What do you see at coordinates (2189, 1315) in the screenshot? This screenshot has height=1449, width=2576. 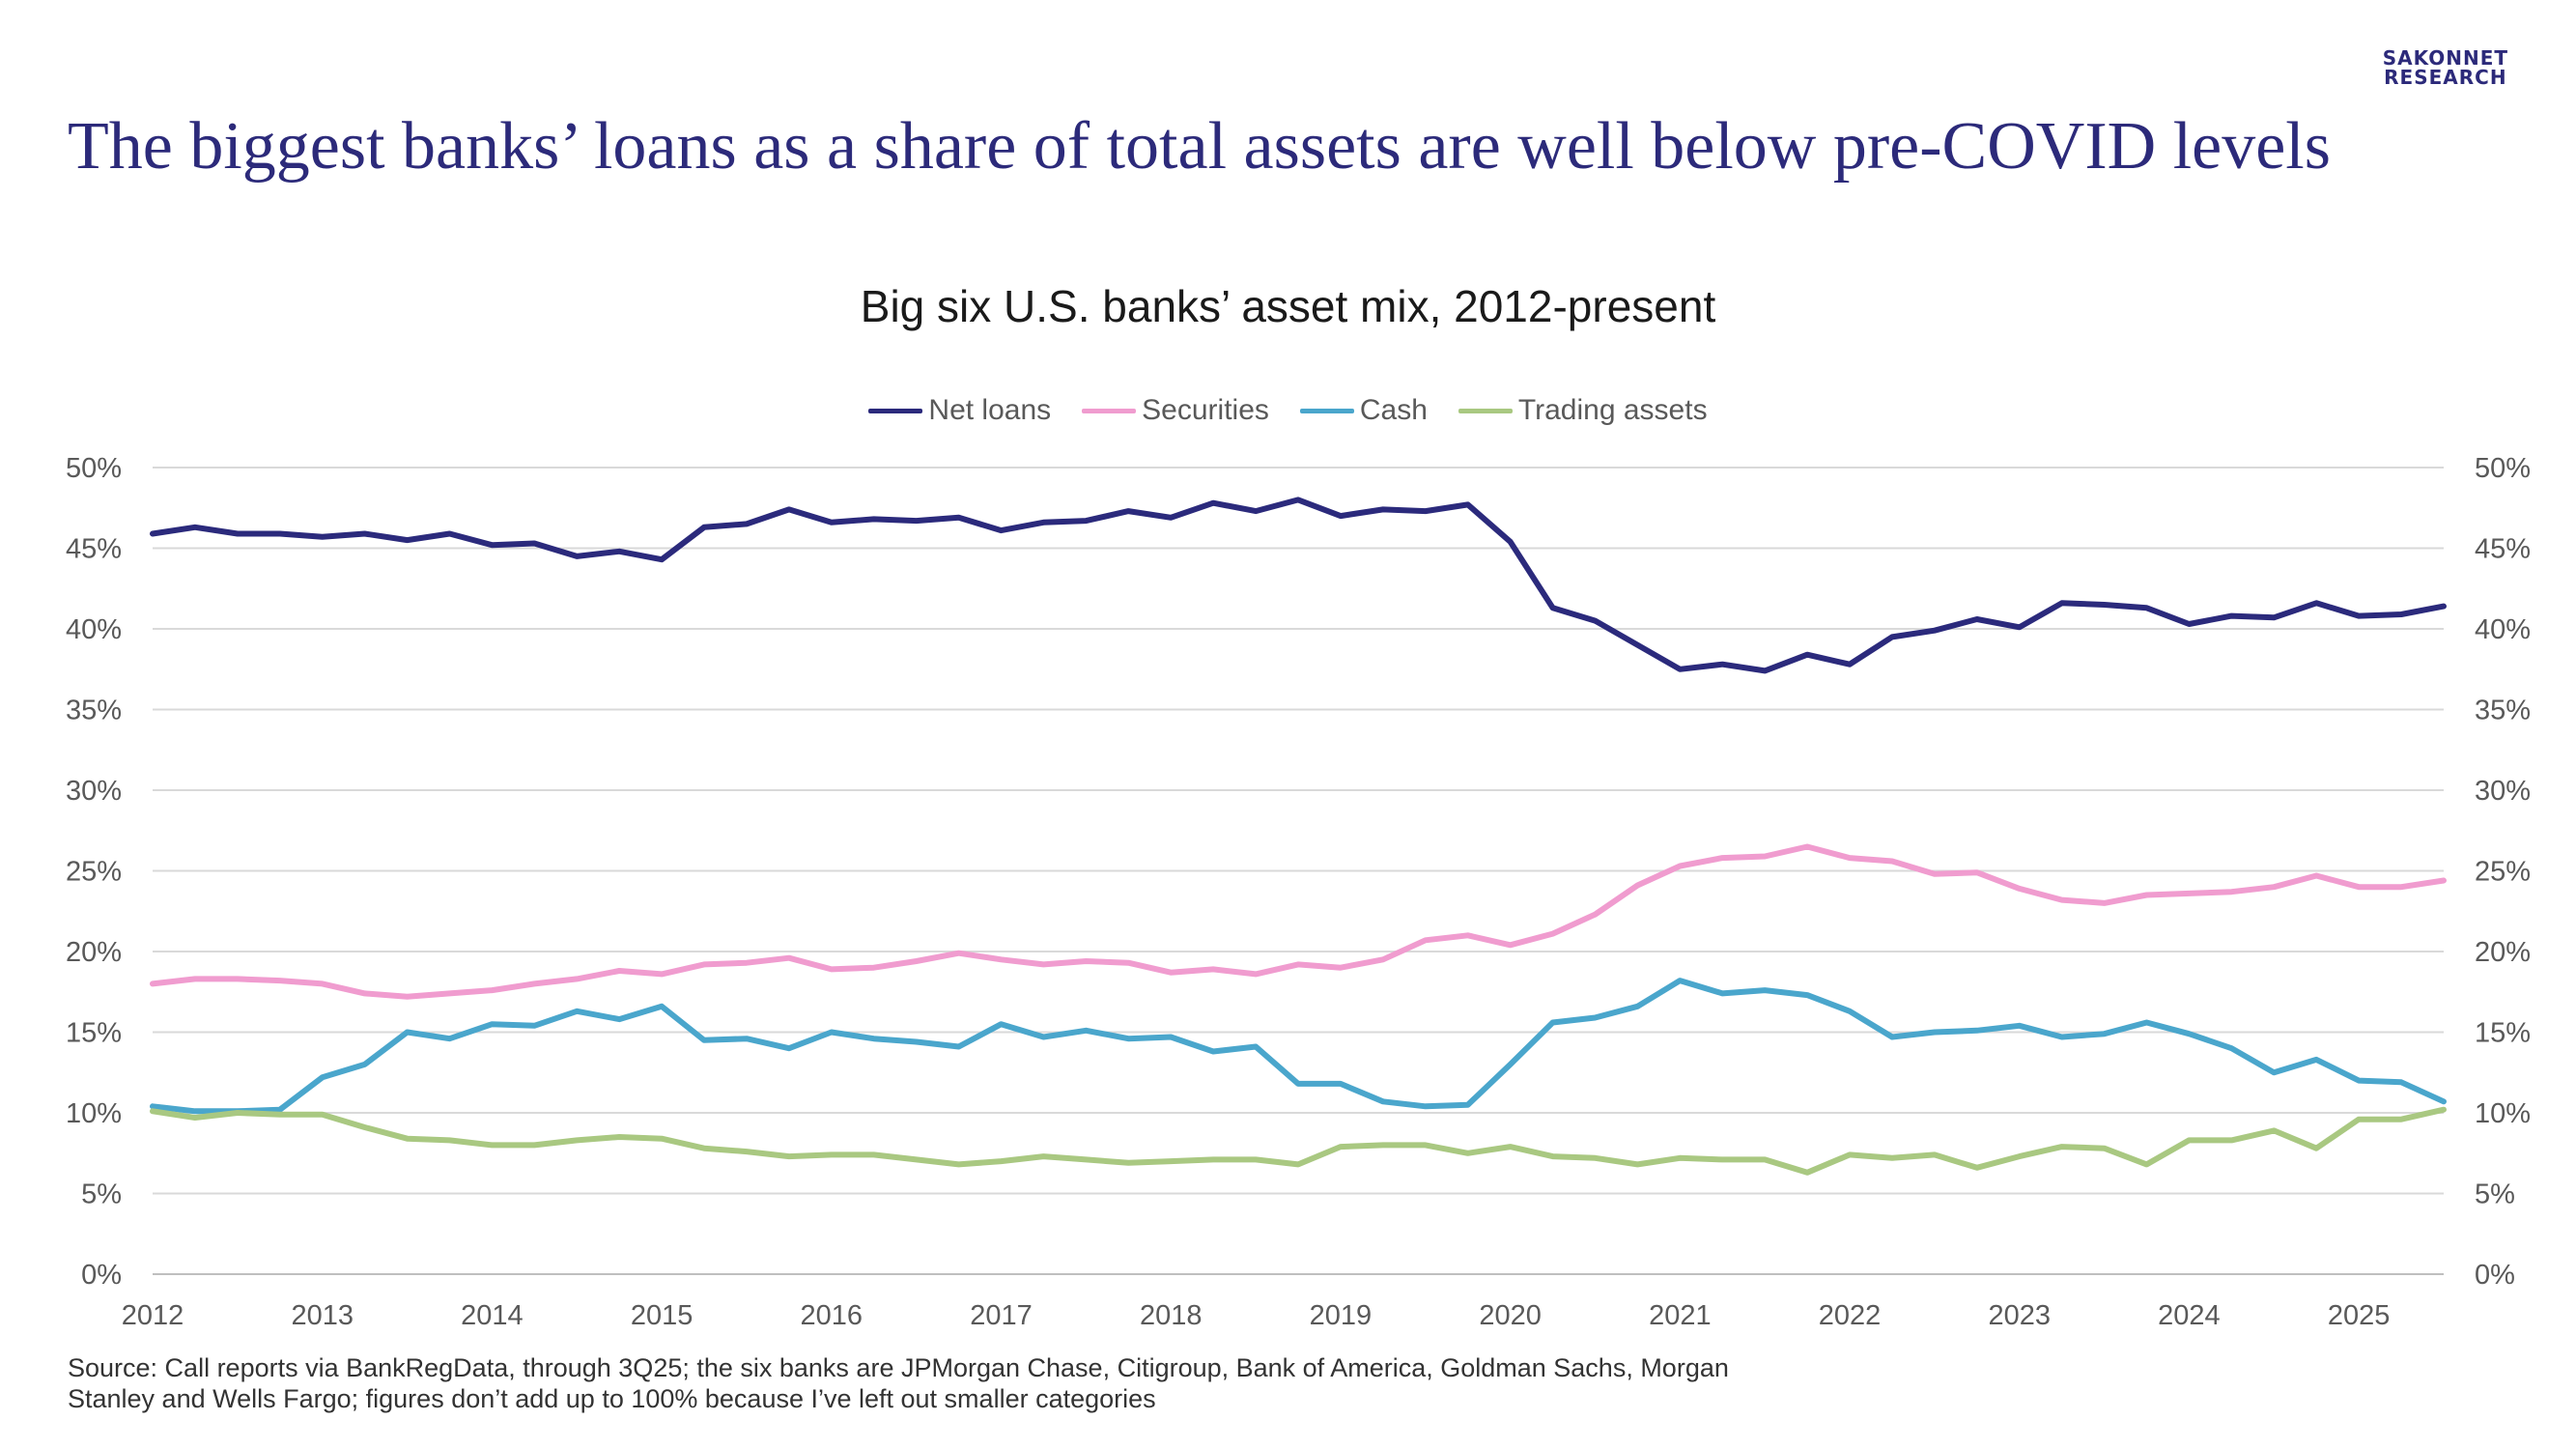 I see `x-tick-label: 2024` at bounding box center [2189, 1315].